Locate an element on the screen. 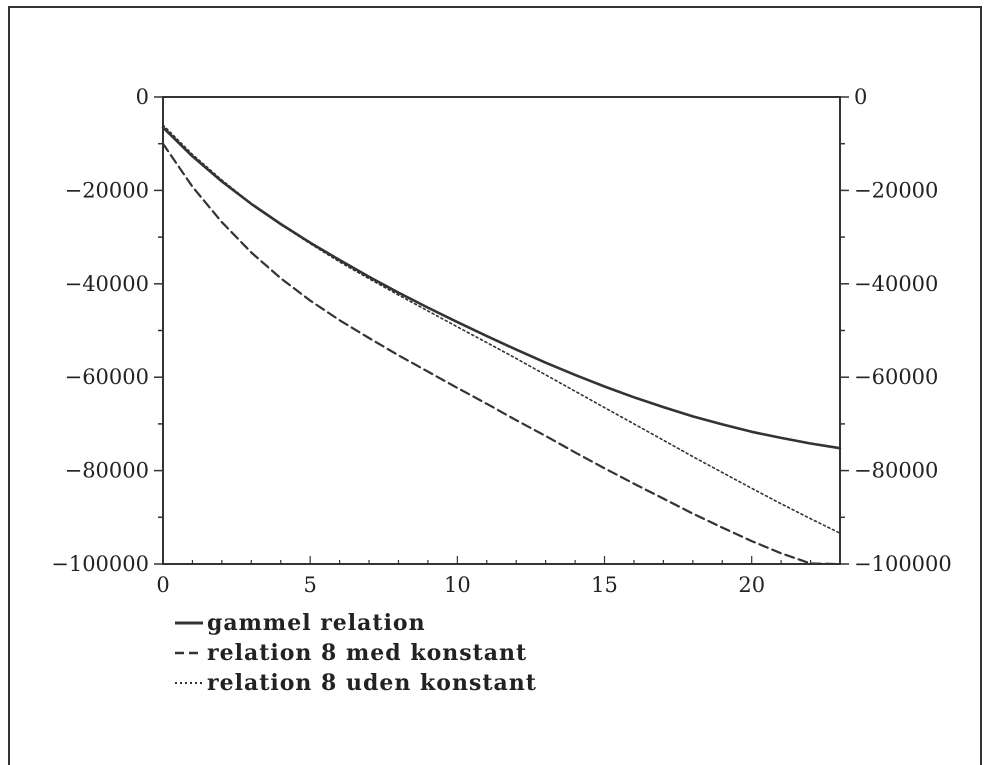  x-tick-label: 20 is located at coordinates (751, 585).